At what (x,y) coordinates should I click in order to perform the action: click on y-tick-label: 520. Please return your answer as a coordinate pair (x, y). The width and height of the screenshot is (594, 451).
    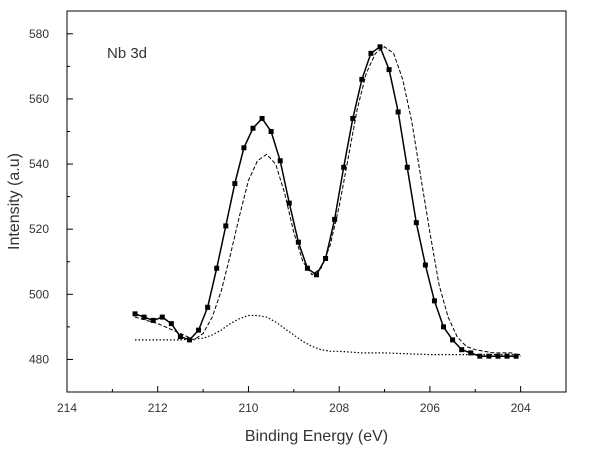
    Looking at the image, I should click on (39, 229).